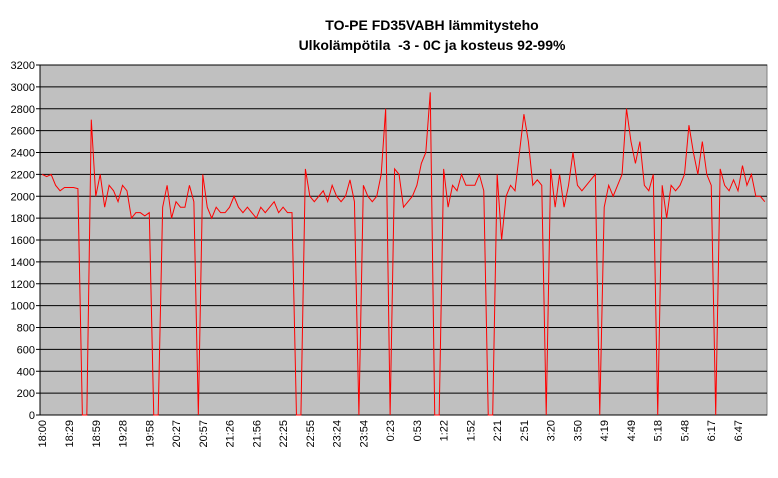  I want to click on x-tick-label: 6:47, so click(739, 430).